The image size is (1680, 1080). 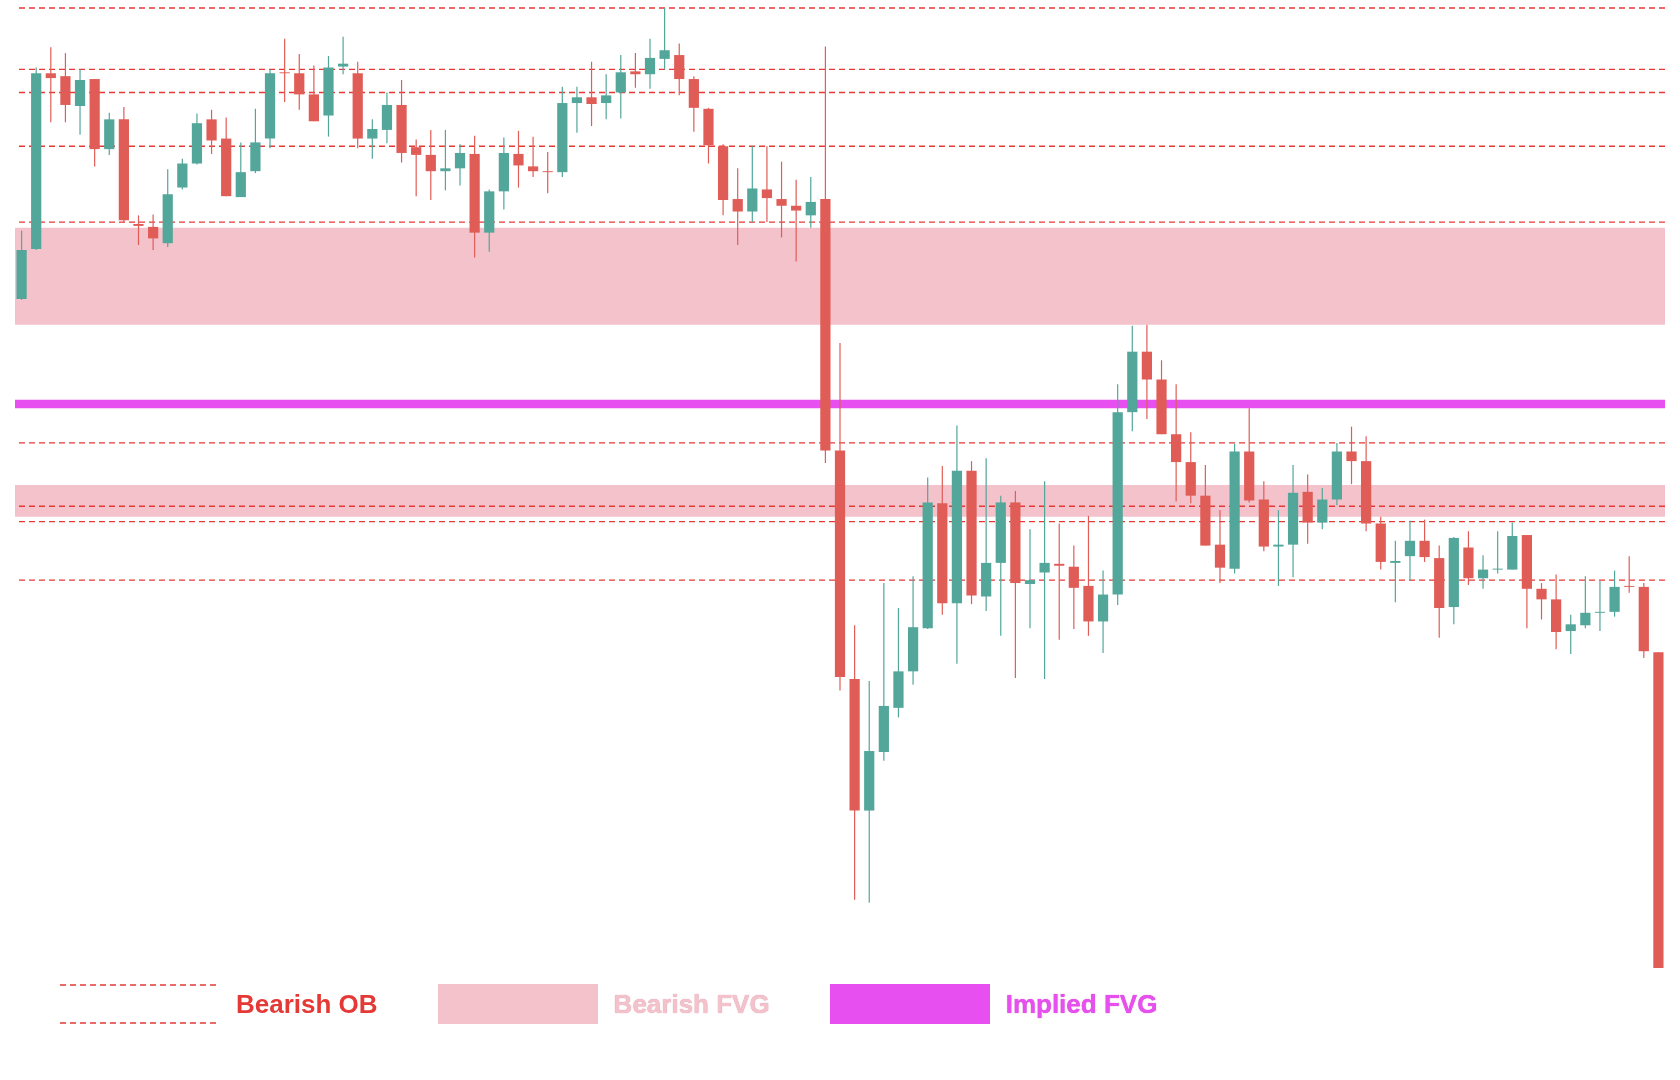 What do you see at coordinates (1081, 1004) in the screenshot?
I see `band-label: Implied FVG` at bounding box center [1081, 1004].